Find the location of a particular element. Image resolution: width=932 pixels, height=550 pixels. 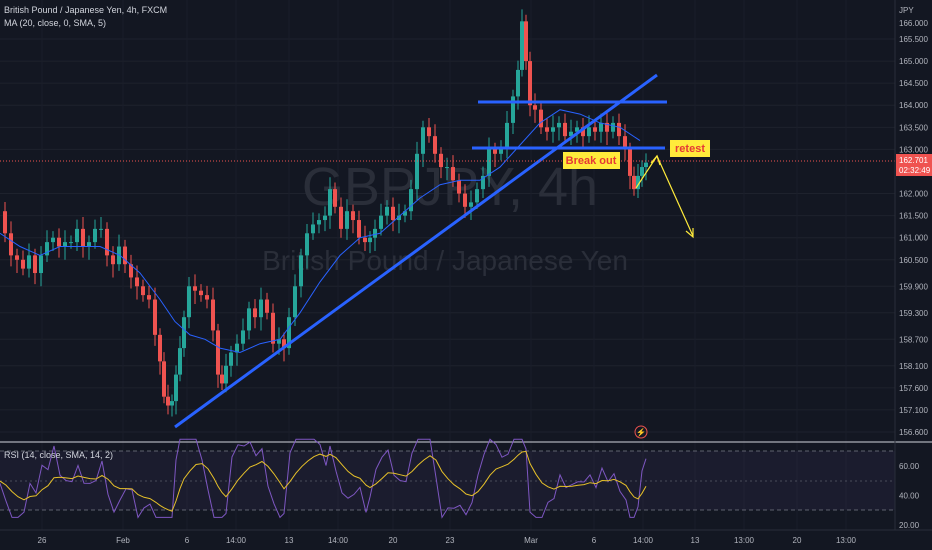

lightning-icon: ⚡ is located at coordinates (641, 432).